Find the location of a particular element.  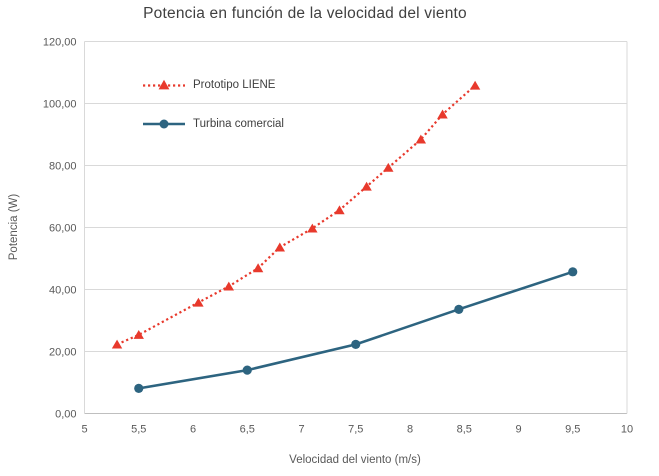

y-tick-label: 40,00 is located at coordinates (63, 291).